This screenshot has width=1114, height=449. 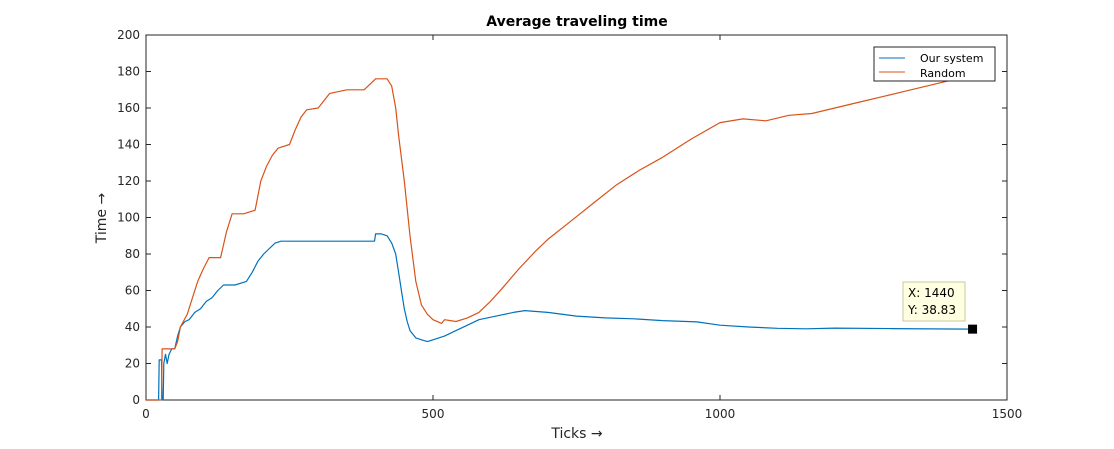 I want to click on y-tick-label: 180, so click(x=128, y=72).